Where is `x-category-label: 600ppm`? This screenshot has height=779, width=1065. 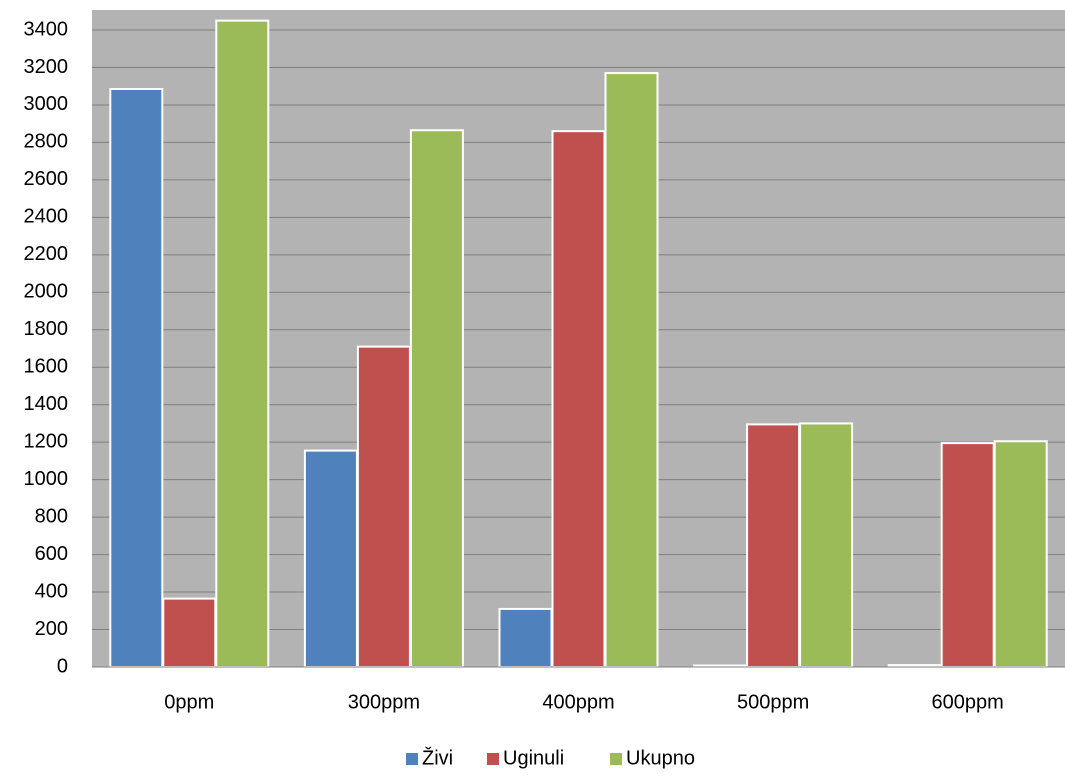 x-category-label: 600ppm is located at coordinates (968, 702).